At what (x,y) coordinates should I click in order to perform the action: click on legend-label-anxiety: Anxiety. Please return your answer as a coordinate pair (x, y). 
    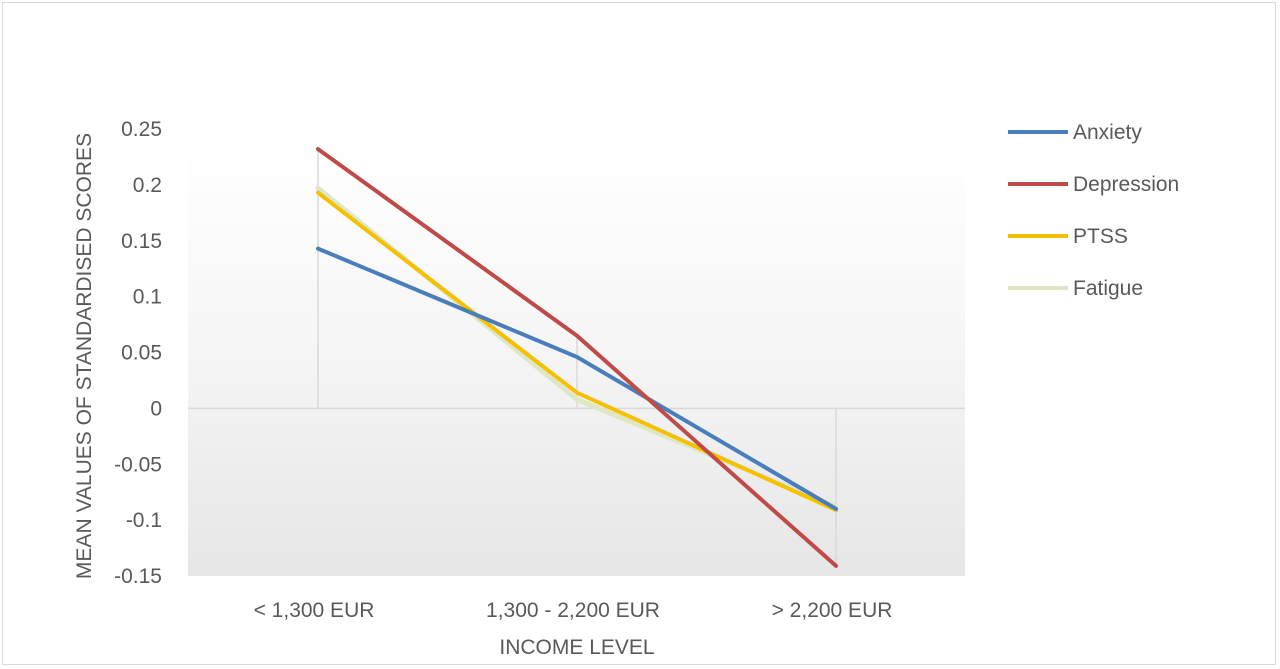
    Looking at the image, I should click on (1107, 132).